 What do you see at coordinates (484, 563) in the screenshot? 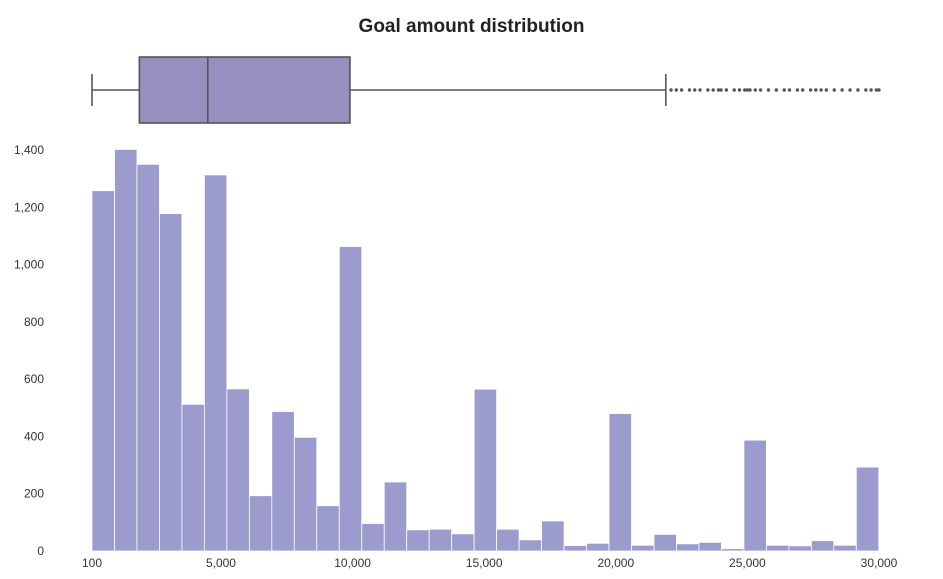
I see `x-tick-label: 15,000` at bounding box center [484, 563].